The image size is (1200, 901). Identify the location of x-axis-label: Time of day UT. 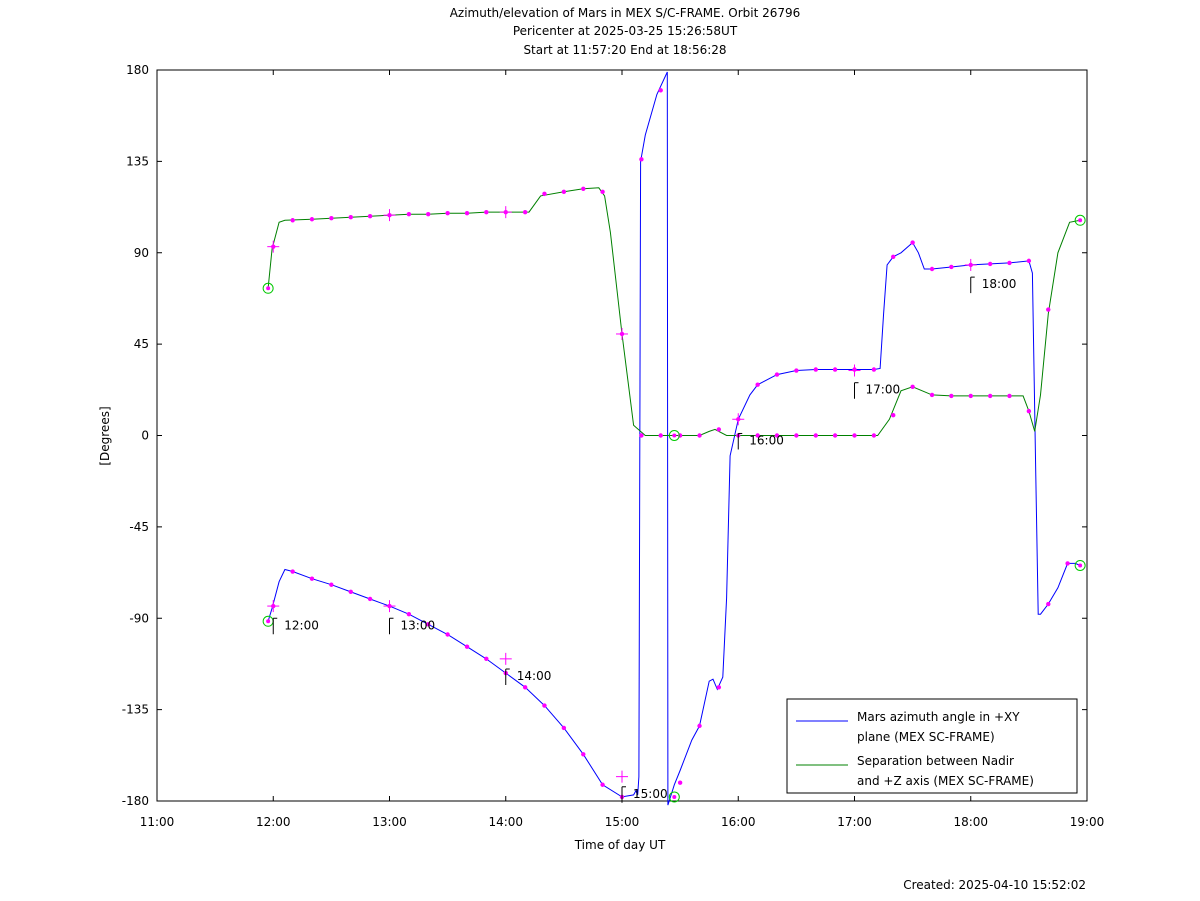
(620, 845).